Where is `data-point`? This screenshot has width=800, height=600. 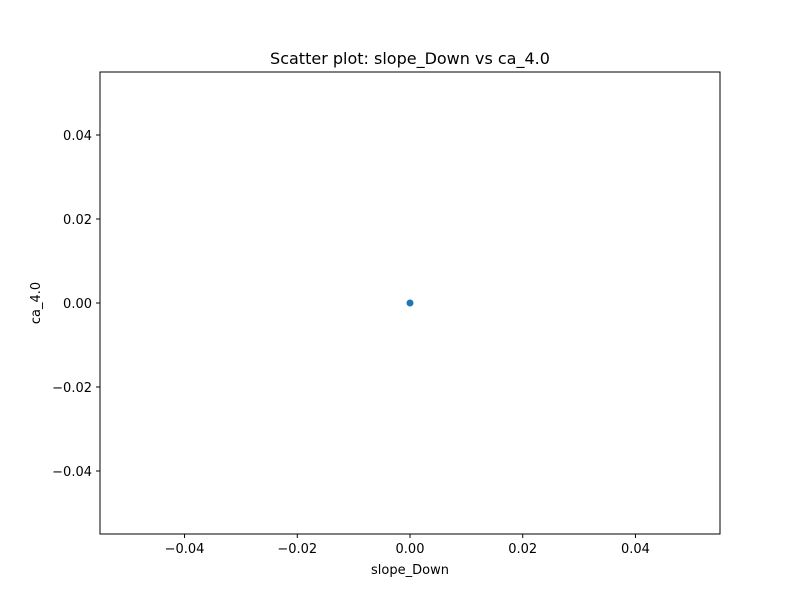
data-point is located at coordinates (410, 303).